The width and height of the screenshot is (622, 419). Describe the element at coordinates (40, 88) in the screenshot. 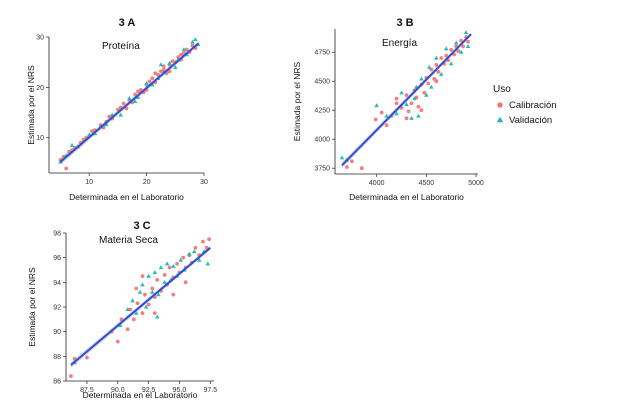

I see `y-tick-label: 20` at that location.